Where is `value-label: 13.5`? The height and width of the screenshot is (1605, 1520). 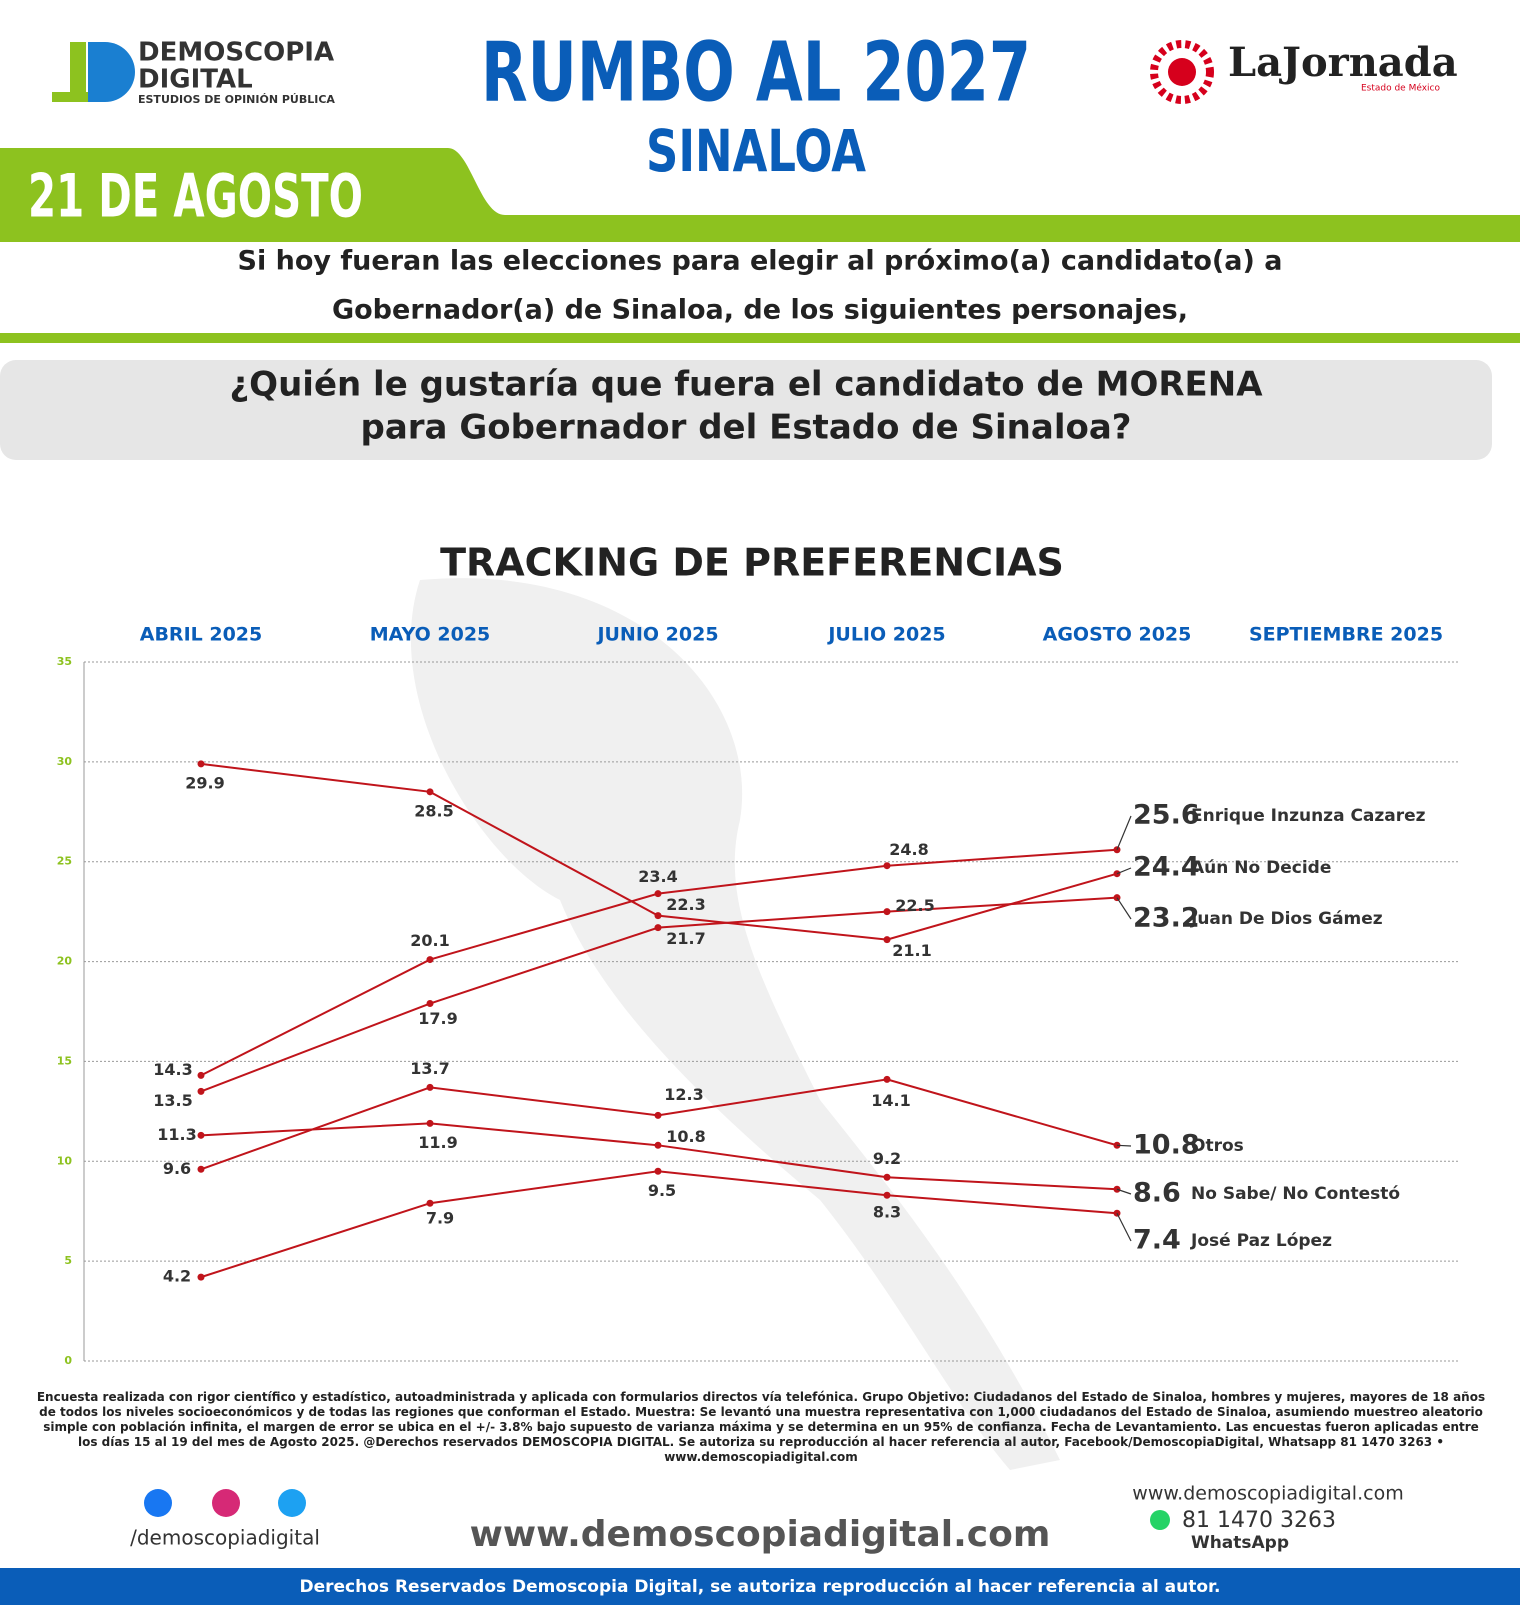
value-label: 13.5 is located at coordinates (172, 1100).